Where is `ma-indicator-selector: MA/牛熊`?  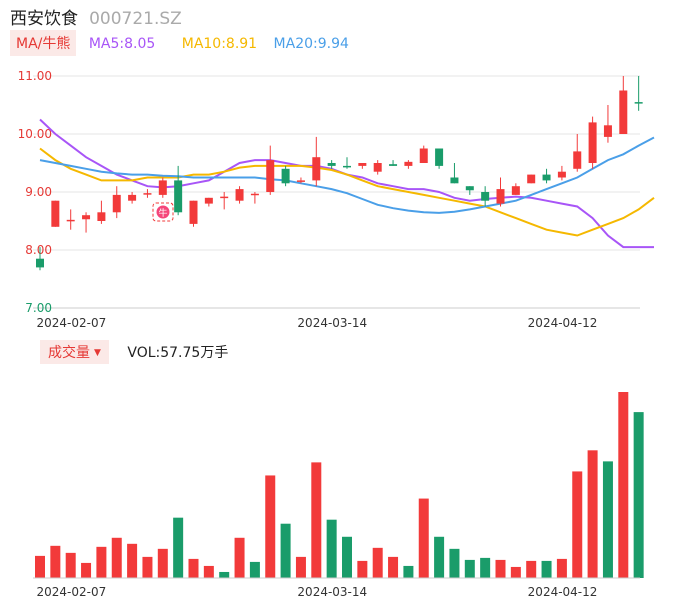
ma-indicator-selector: MA/牛熊 is located at coordinates (43, 43).